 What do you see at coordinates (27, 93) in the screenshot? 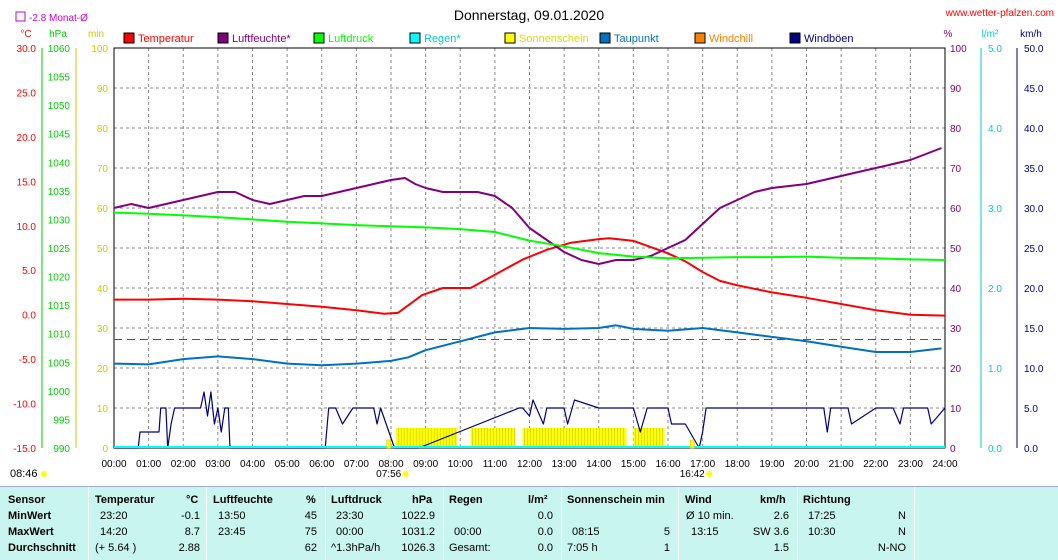
I see `temp-tick-label: 25.0` at bounding box center [27, 93].